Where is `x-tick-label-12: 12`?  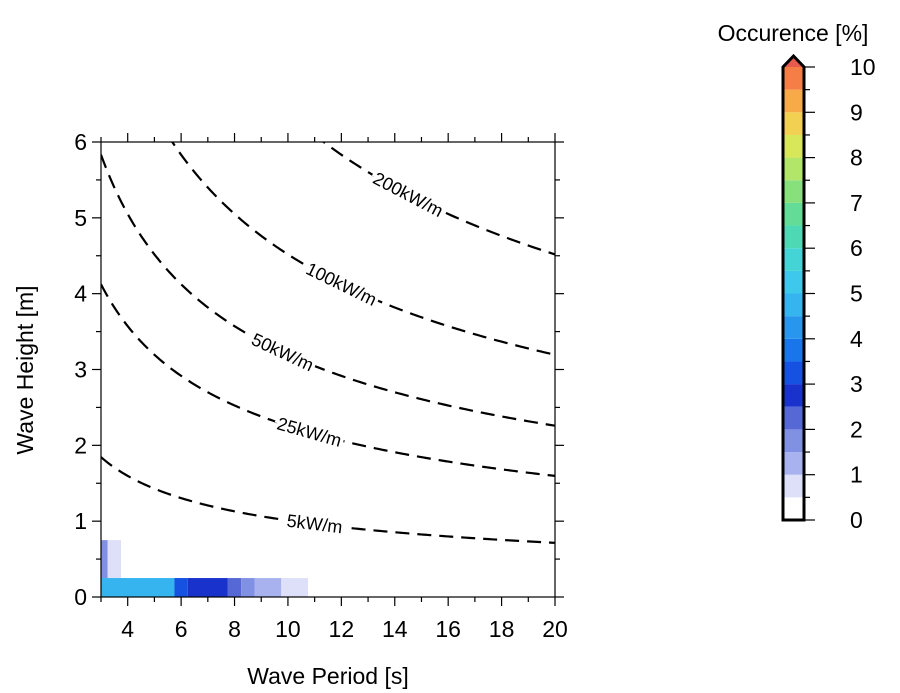 x-tick-label-12: 12 is located at coordinates (342, 629).